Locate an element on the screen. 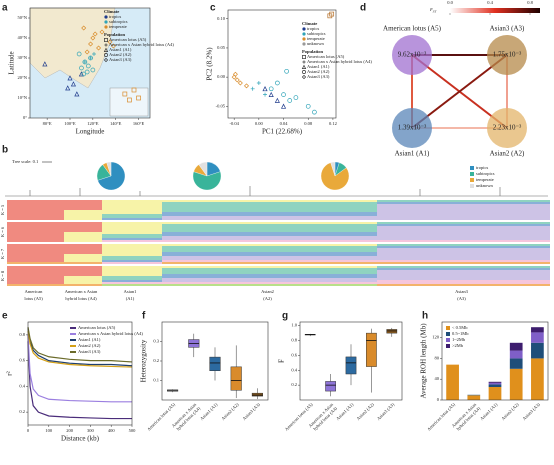 The image size is (554, 465). category-label: Asian1 (A1) is located at coordinates (209, 412).